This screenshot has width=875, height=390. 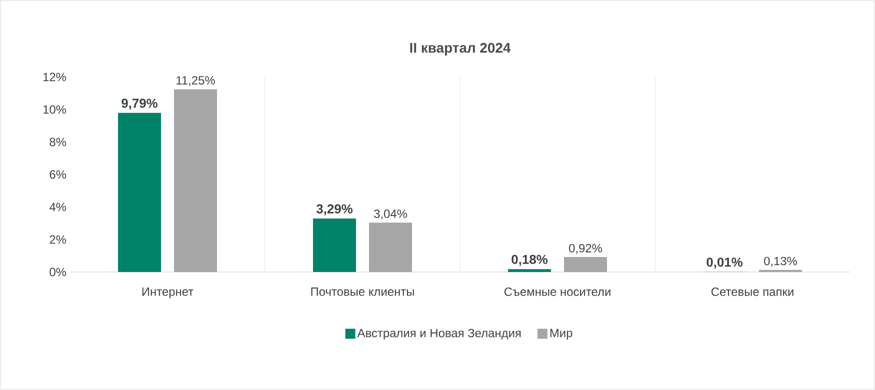 I want to click on data-label: 3,04%, so click(x=391, y=215).